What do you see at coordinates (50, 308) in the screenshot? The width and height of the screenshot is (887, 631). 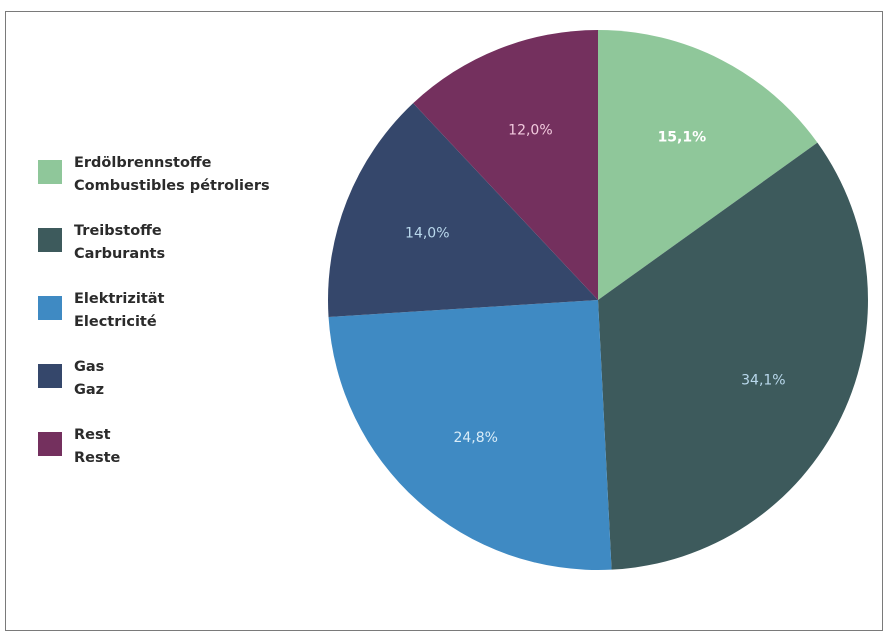 I see `legend-swatch-elektrizitat` at bounding box center [50, 308].